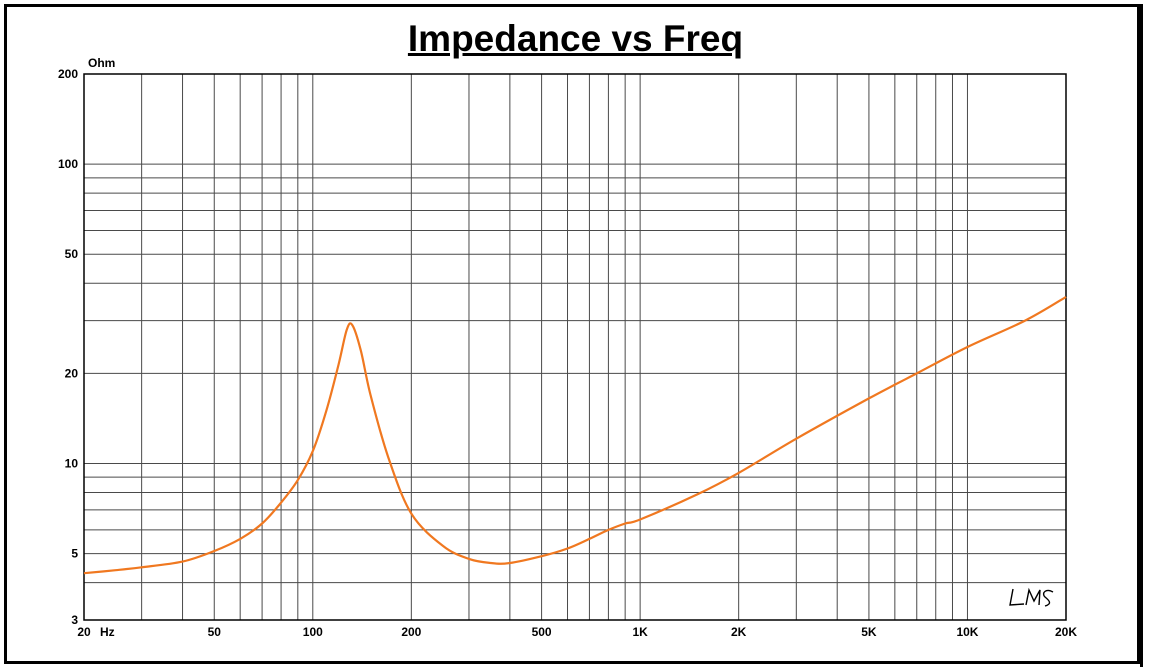 Image resolution: width=1151 pixels, height=671 pixels. Describe the element at coordinates (68, 347) in the screenshot. I see `y-axis-ticks: 3 5 10 20 50 100 200` at that location.